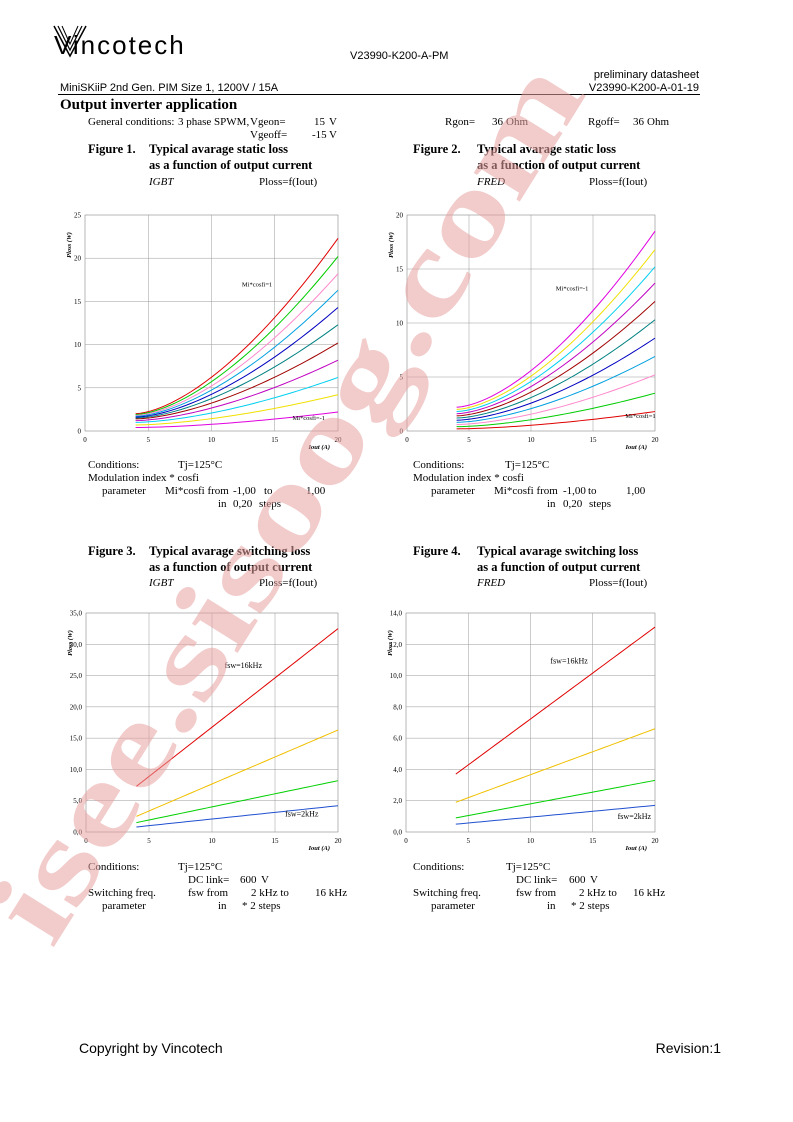 Image resolution: width=793 pixels, height=1122 pixels. I want to click on figure-3-func: Ploss=f(Iout), so click(288, 583).